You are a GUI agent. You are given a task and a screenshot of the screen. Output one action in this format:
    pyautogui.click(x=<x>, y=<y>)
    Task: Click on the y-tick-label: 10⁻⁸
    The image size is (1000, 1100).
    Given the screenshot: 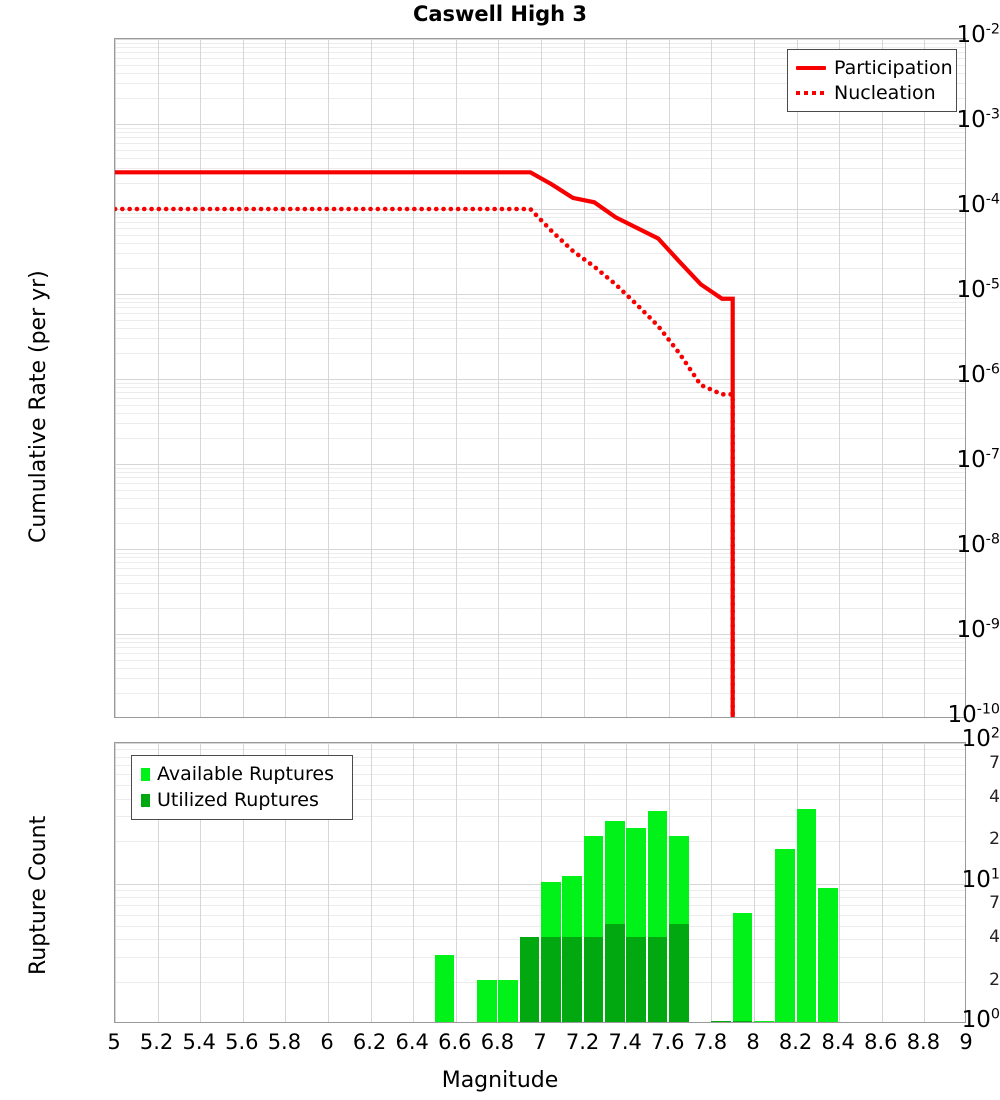 What is the action you would take?
    pyautogui.click(x=978, y=544)
    